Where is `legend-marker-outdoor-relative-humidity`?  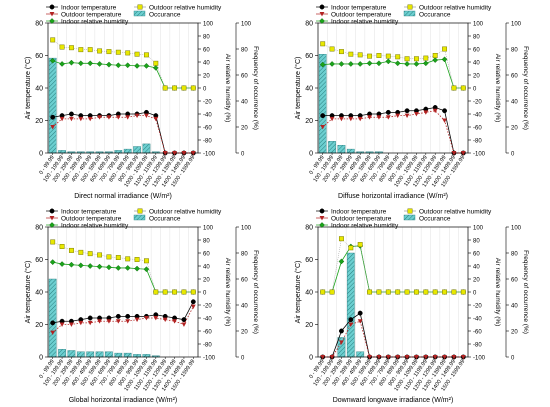
legend-marker-outdoor-relative-humidity is located at coordinates (410, 7).